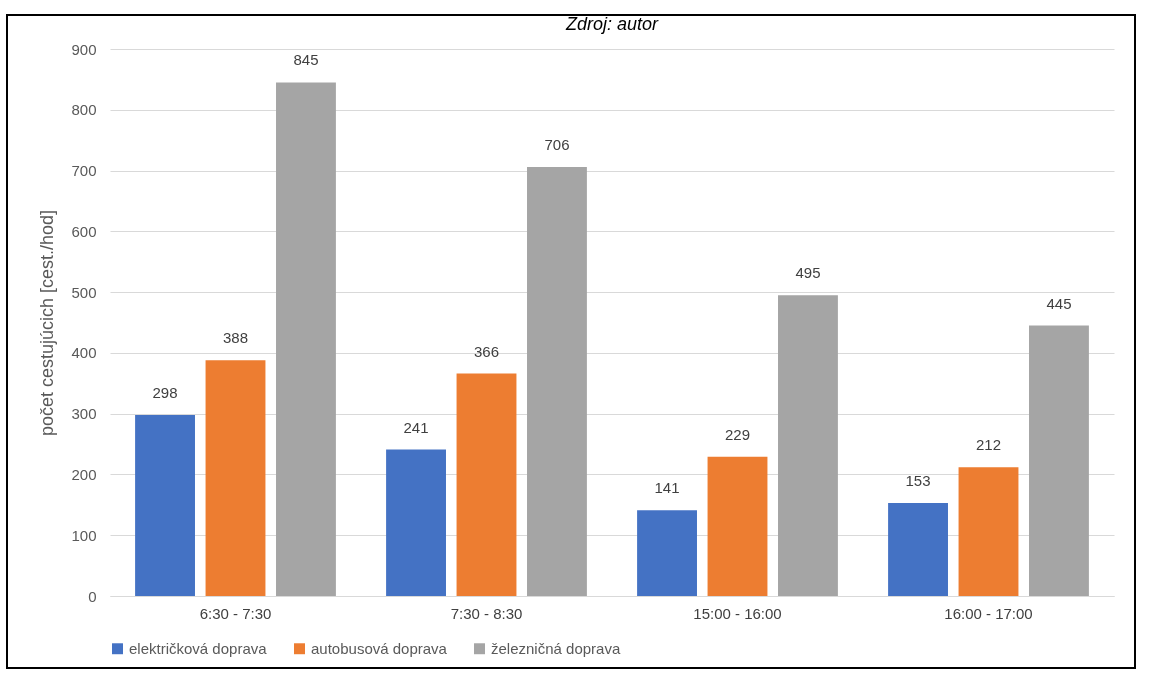  Describe the element at coordinates (737, 434) in the screenshot. I see `data-label: 229` at that location.